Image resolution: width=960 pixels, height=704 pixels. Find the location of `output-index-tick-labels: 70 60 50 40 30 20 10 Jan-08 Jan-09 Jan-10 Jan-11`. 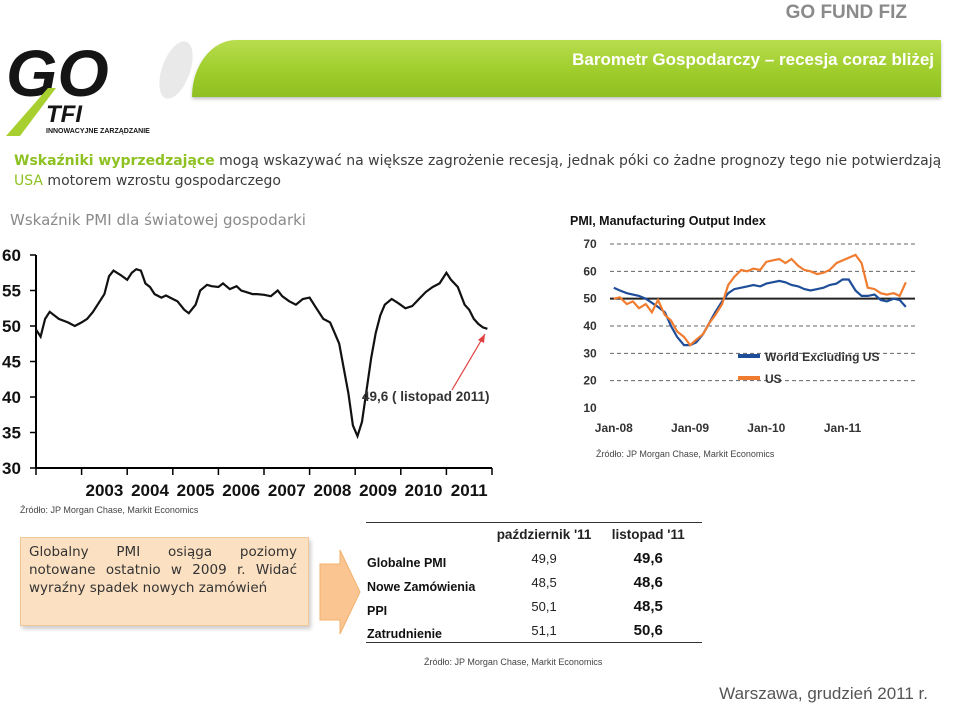

output-index-tick-labels: 70 60 50 40 30 20 10 Jan-08 Jan-09 Jan-10 Jan-11 is located at coordinates (722, 336).